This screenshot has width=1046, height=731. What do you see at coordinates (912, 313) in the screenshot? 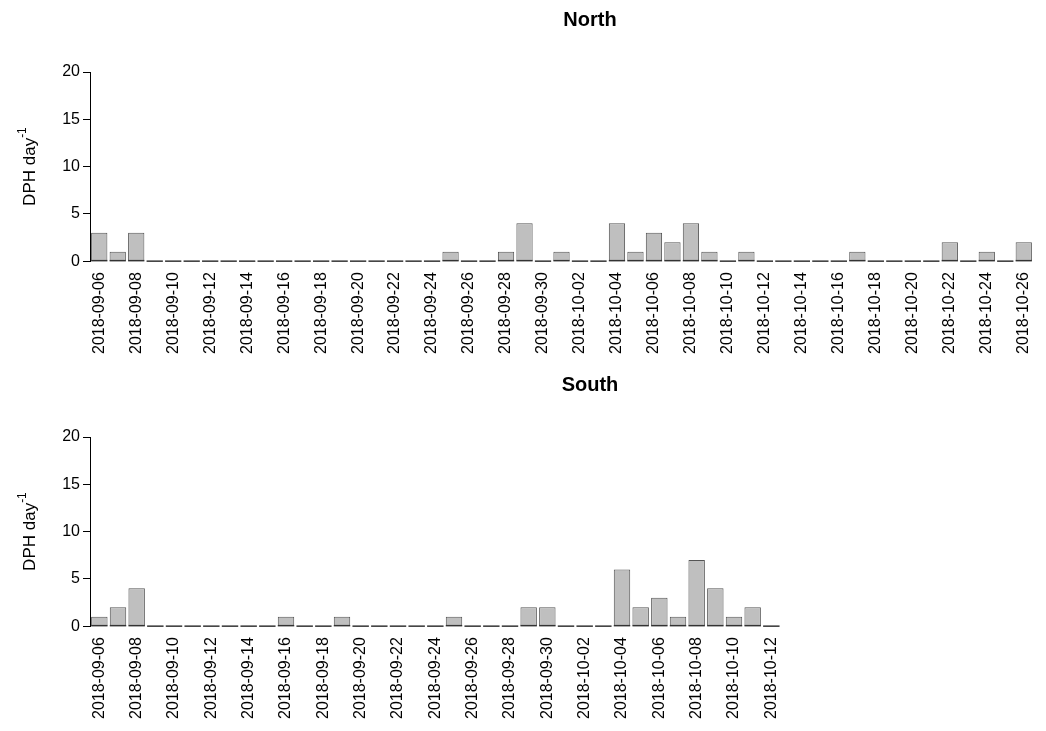
I see `x-tick-label: 2018-10-20` at bounding box center [912, 313].